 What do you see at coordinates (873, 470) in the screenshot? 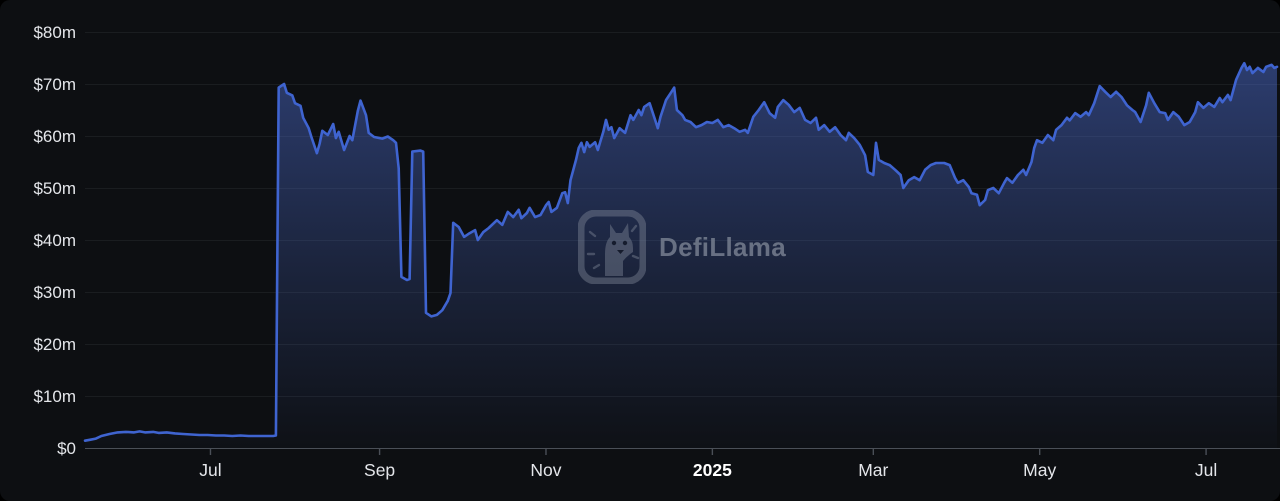
I see `x-axis-label: Mar` at bounding box center [873, 470].